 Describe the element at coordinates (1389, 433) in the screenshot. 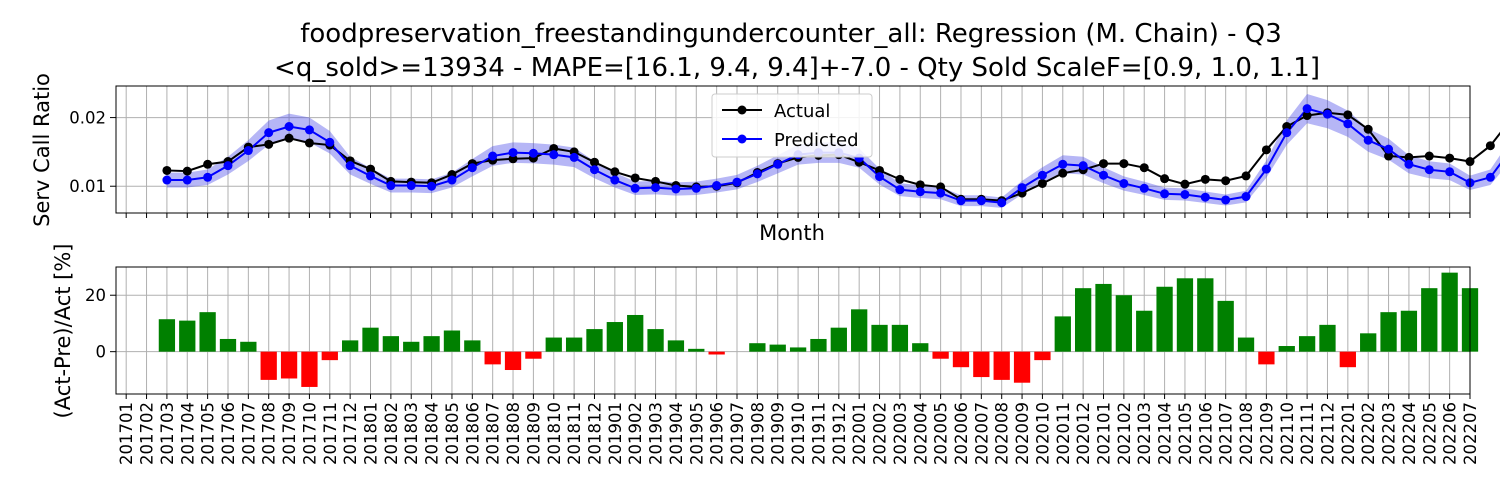

I see `month-tick-label: 202203` at that location.